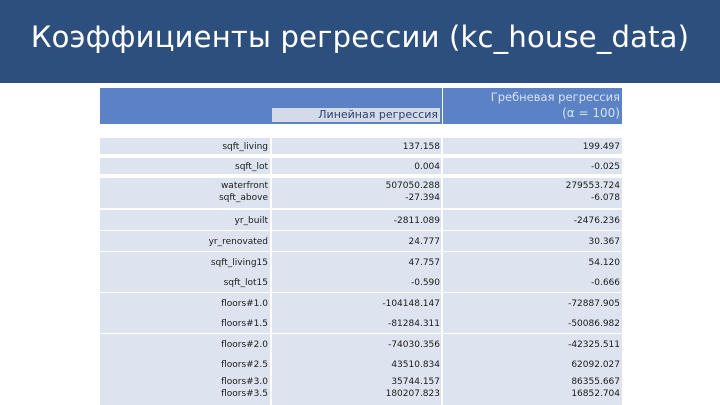 The width and height of the screenshot is (720, 405). What do you see at coordinates (415, 365) in the screenshot?
I see `linear-coefficient-line: 43510.834` at bounding box center [415, 365].